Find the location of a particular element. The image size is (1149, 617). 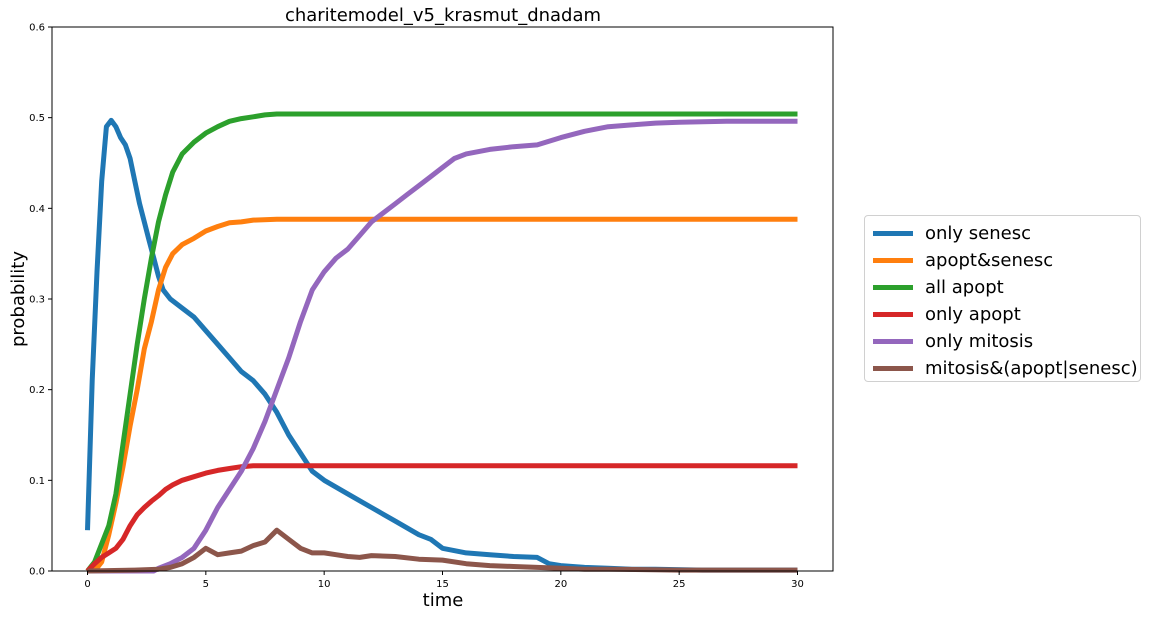

legend-label: all apopt is located at coordinates (964, 287).